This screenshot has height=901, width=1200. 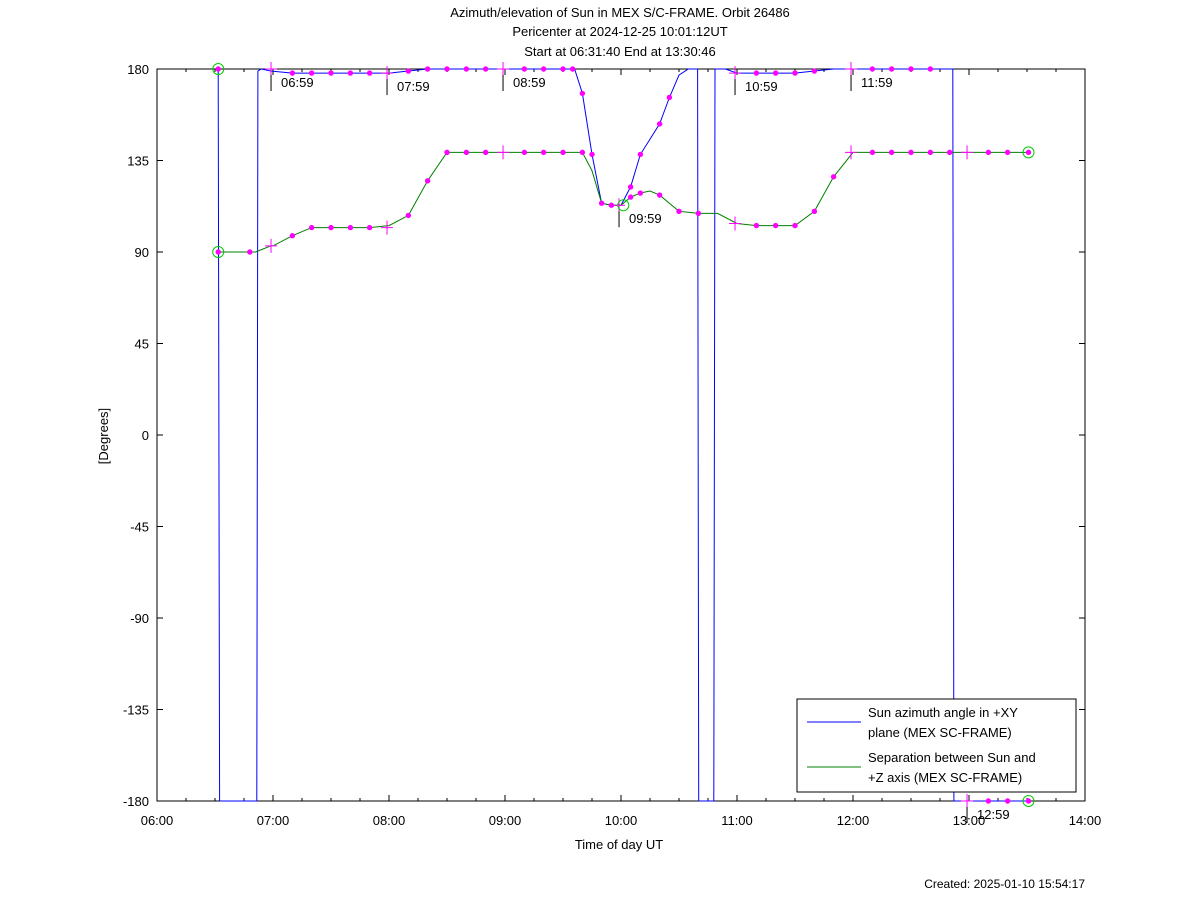 What do you see at coordinates (139, 618) in the screenshot?
I see `y-tick-label: -90` at bounding box center [139, 618].